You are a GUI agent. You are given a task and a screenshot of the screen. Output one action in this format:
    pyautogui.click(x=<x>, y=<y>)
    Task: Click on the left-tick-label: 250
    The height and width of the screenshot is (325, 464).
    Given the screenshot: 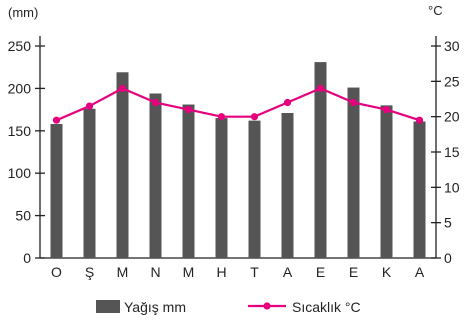 What is the action you would take?
    pyautogui.click(x=20, y=46)
    